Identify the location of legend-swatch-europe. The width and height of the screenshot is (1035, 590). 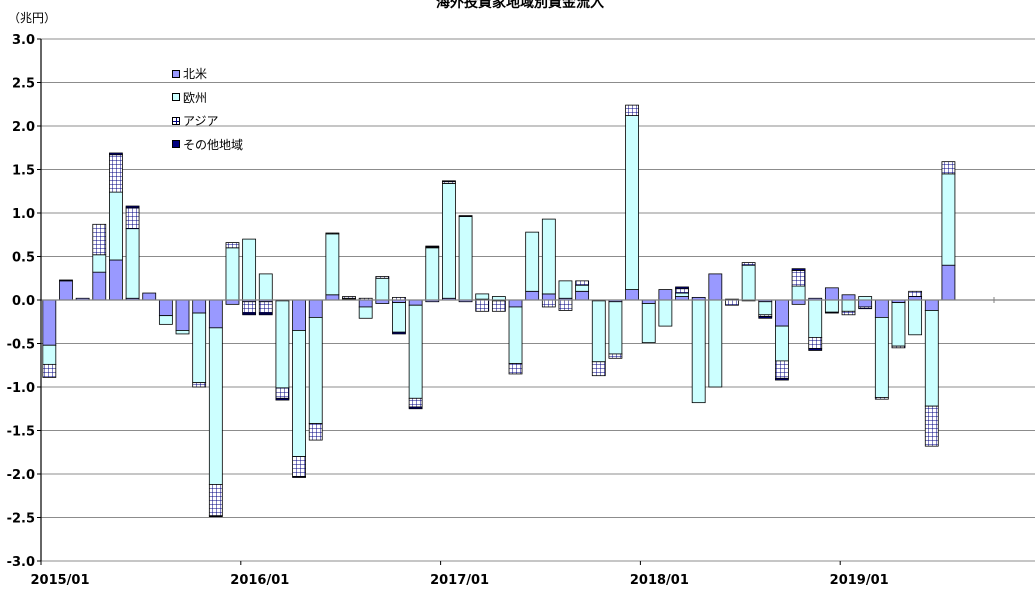
(176, 97).